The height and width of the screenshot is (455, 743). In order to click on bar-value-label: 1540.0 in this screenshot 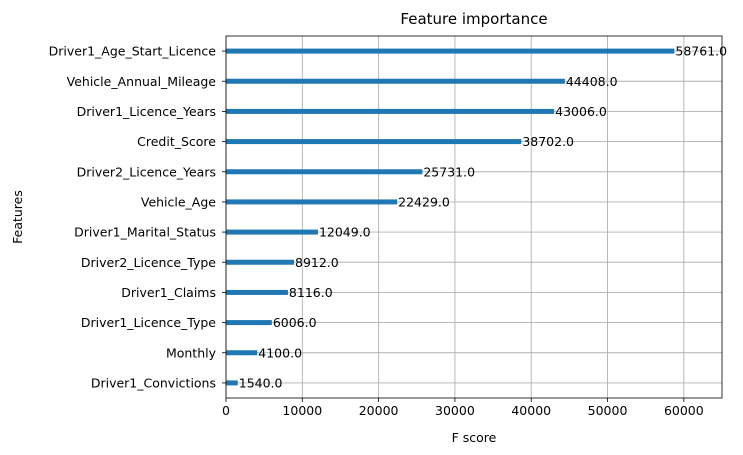, I will do `click(261, 382)`.